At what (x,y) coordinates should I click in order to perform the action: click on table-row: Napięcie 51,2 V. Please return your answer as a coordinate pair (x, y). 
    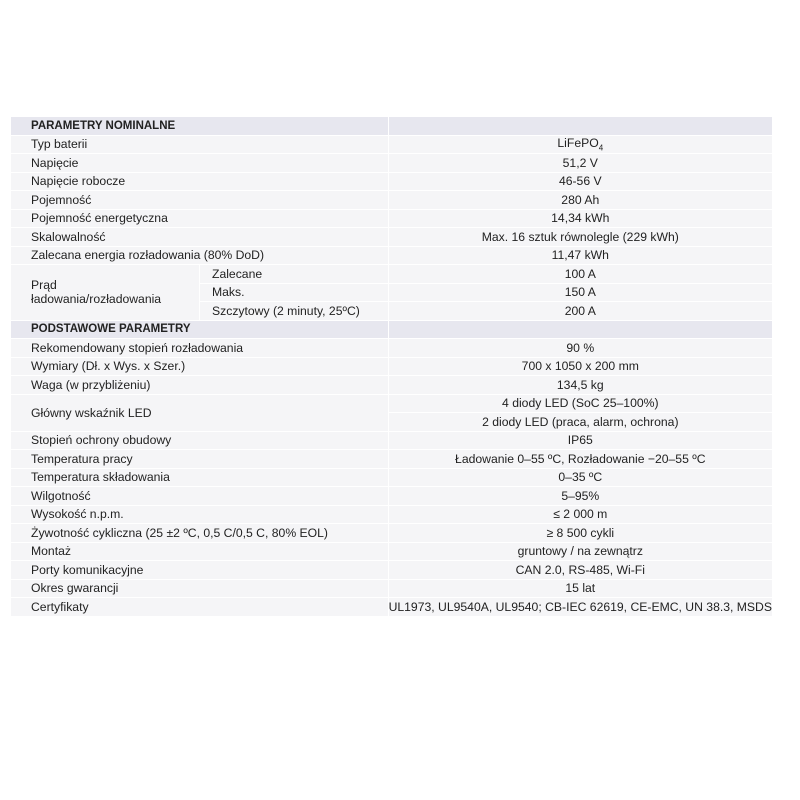
    Looking at the image, I should click on (392, 163).